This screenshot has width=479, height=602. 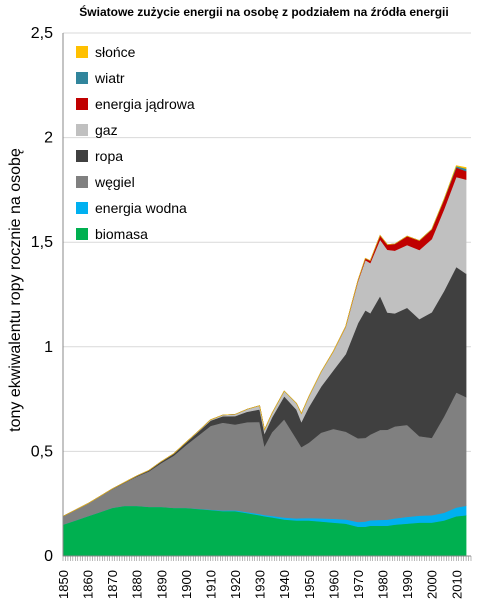 I want to click on y-tick-label: 2,5, so click(x=42, y=33).